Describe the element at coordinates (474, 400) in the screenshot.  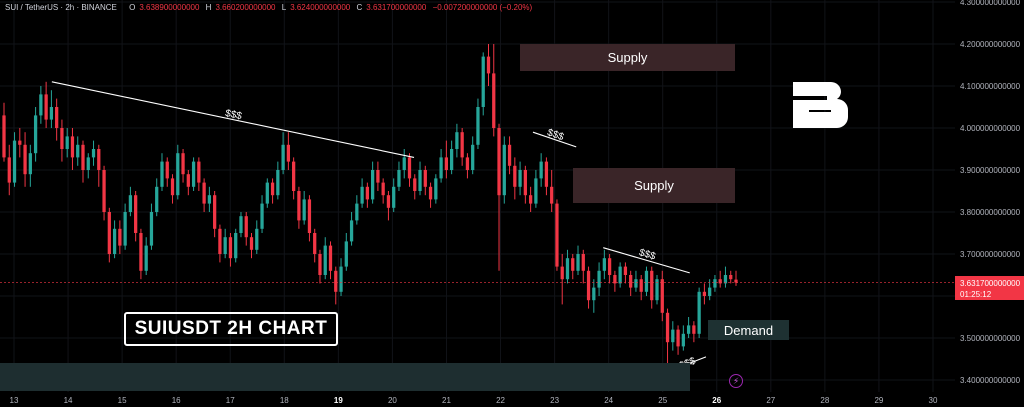
I see `time-axis: 13 14 15 16 17 18 19 20 21 22 23 24 25 26 27 28 29 30` at that location.